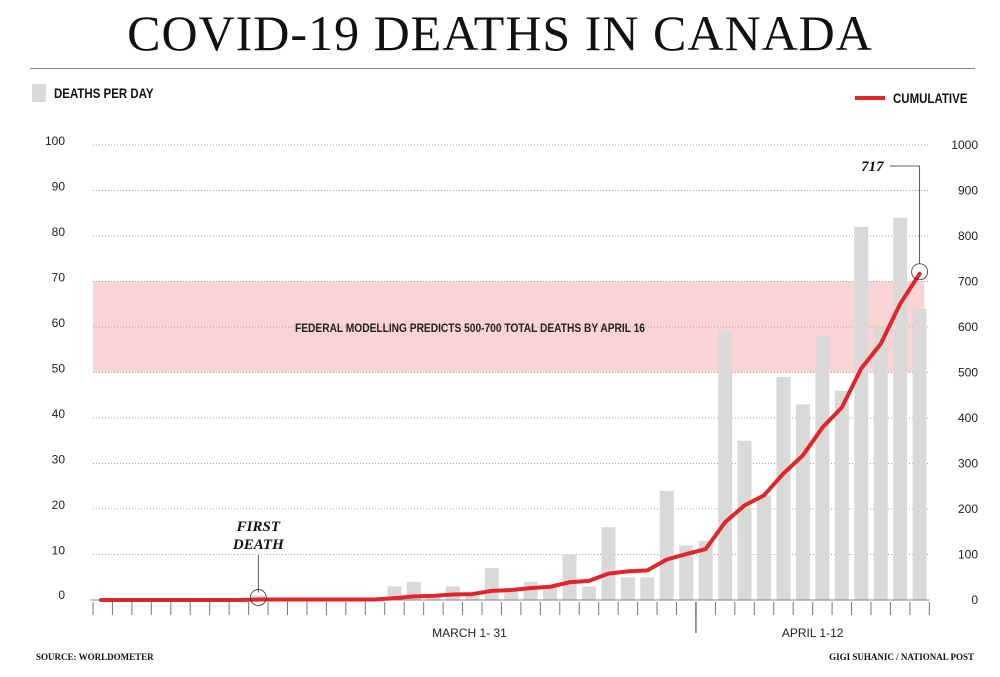 The width and height of the screenshot is (1000, 677). What do you see at coordinates (59, 505) in the screenshot?
I see `y-left-tick-label: 20` at bounding box center [59, 505].